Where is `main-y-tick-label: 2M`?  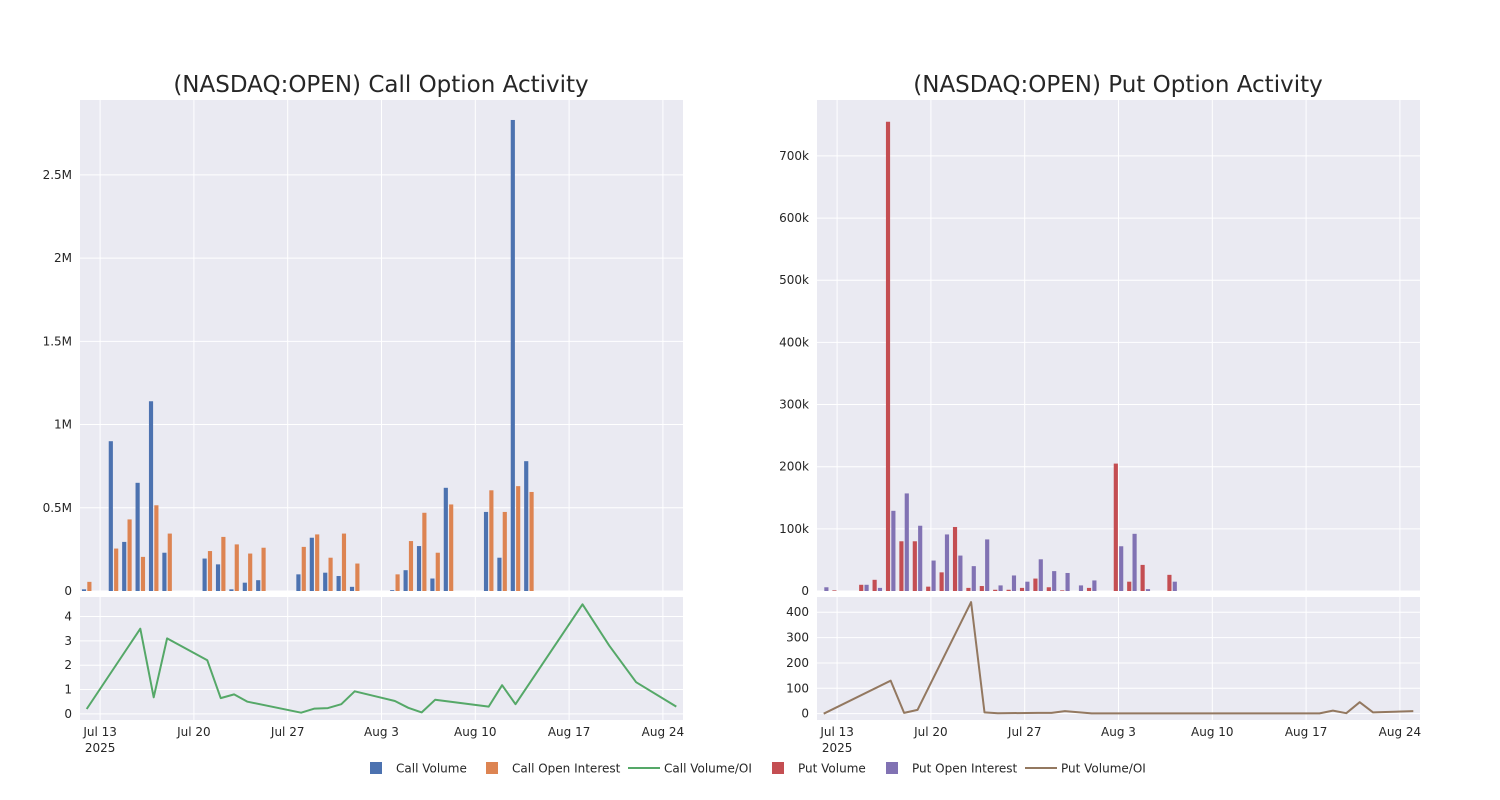 main-y-tick-label: 2M is located at coordinates (63, 258).